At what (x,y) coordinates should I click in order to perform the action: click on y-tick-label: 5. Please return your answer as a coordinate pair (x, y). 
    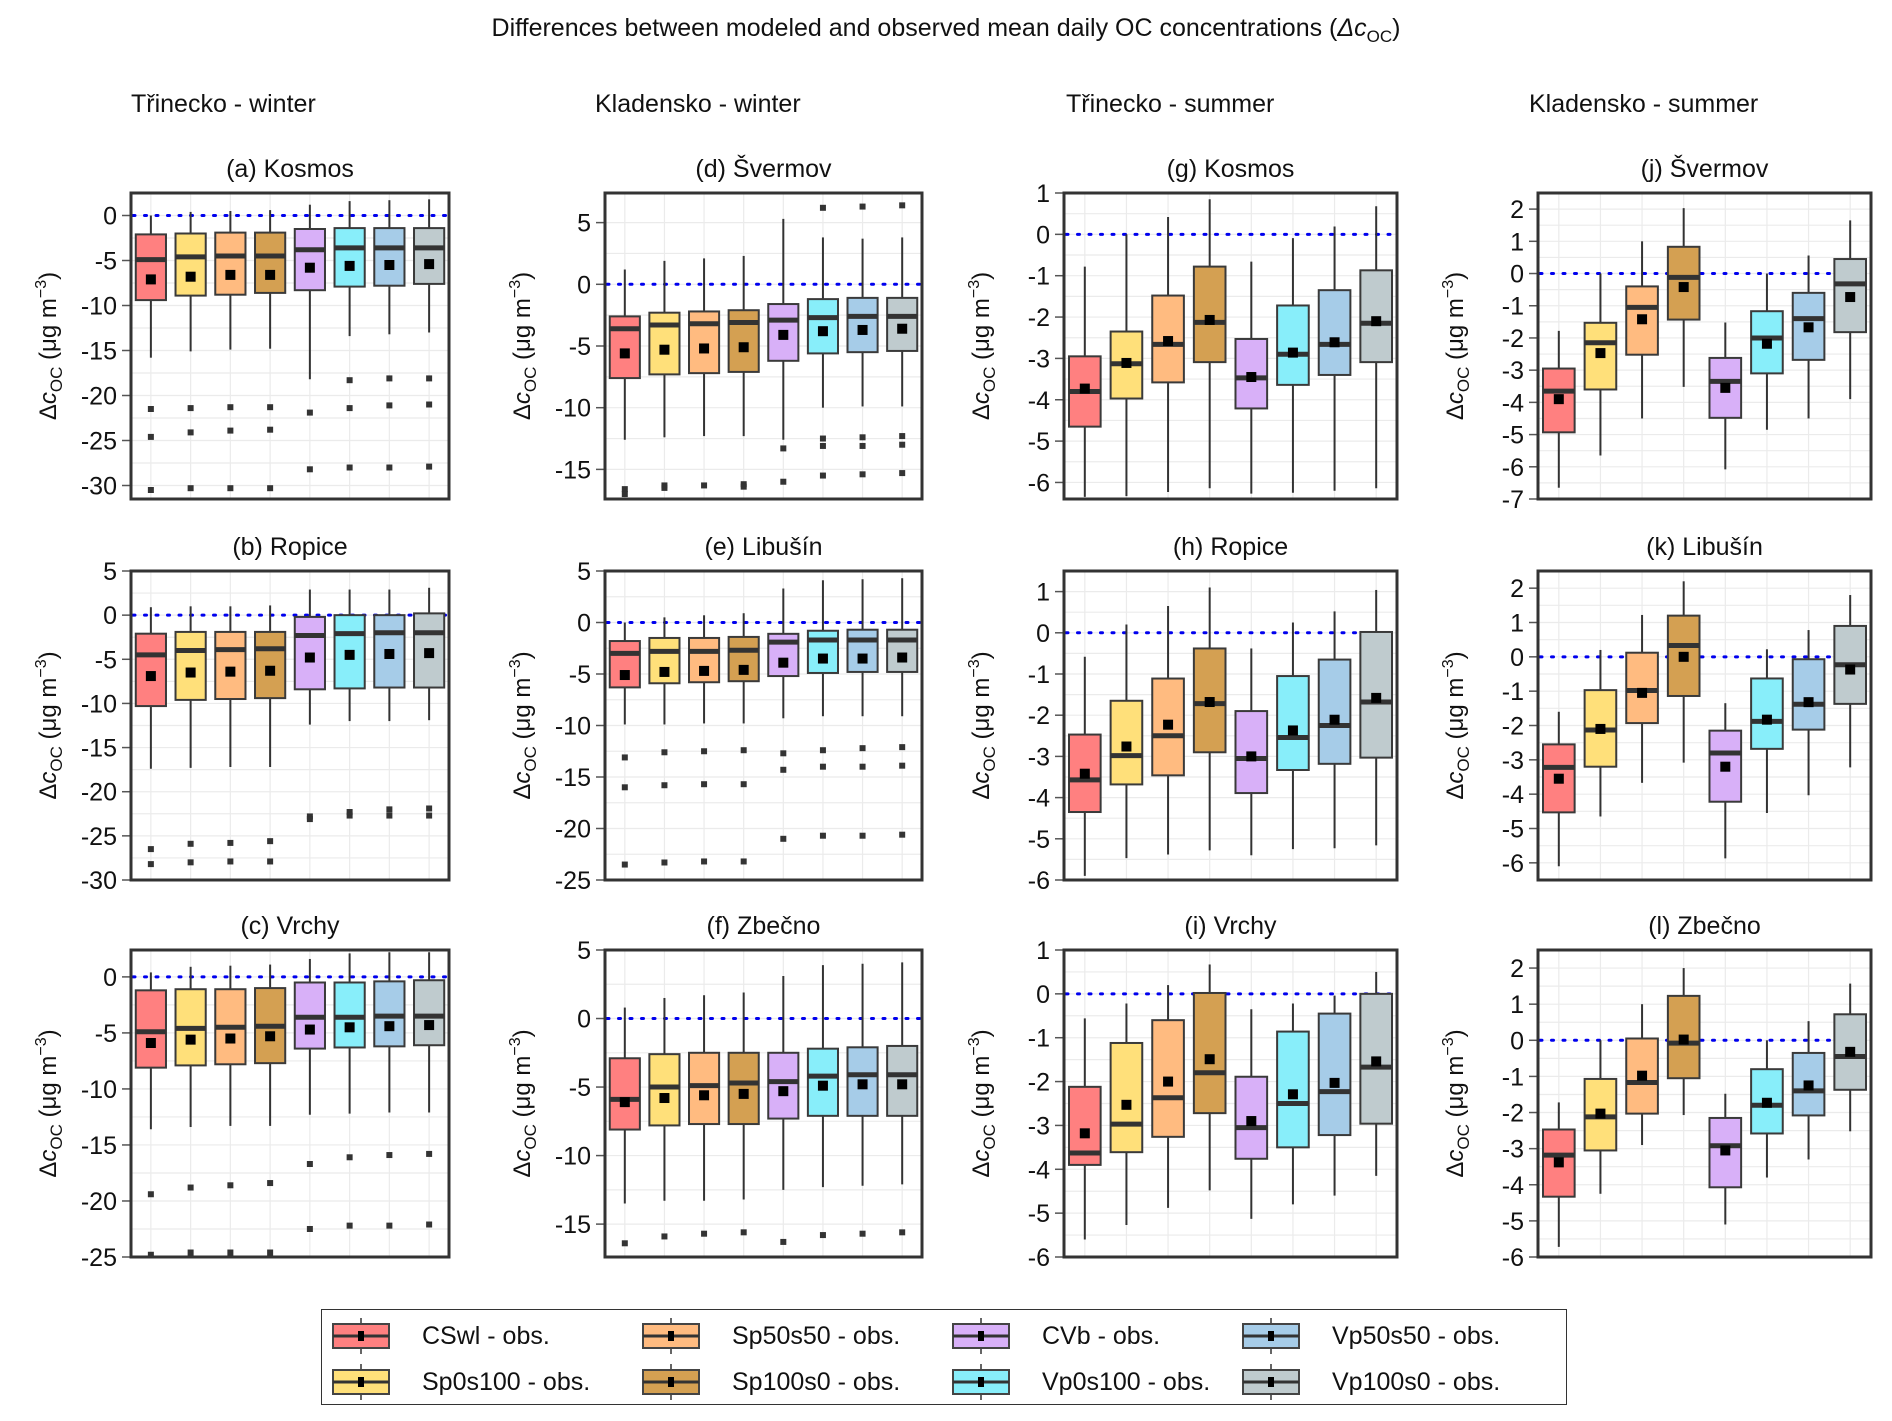
    Looking at the image, I should click on (584, 572).